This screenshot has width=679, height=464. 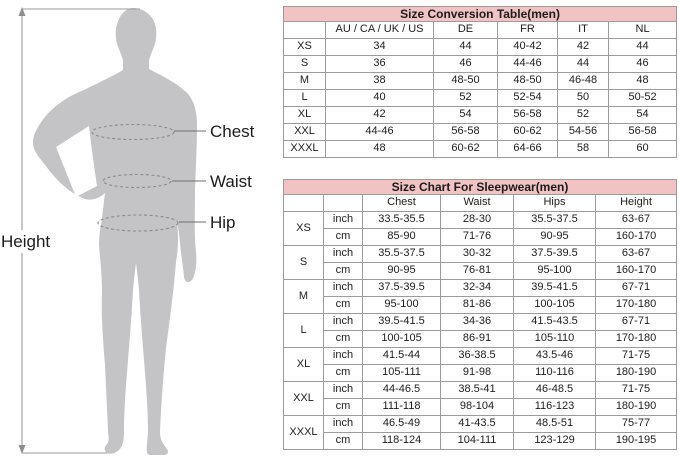 What do you see at coordinates (477, 322) in the screenshot?
I see `measurement-cell: 34-36` at bounding box center [477, 322].